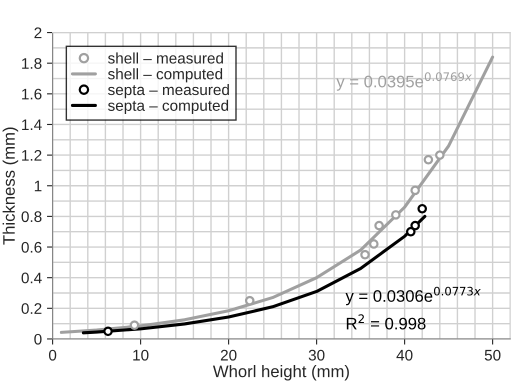 Image resolution: width=526 pixels, height=383 pixels. Describe the element at coordinates (32, 247) in the screenshot. I see `y-tick-label: 0.6` at that location.